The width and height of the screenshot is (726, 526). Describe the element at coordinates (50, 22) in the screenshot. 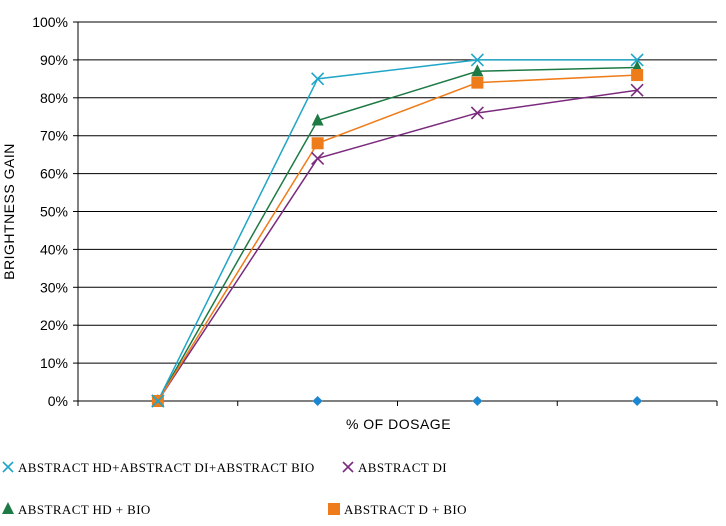

I see `y-tick-label: 100%` at that location.